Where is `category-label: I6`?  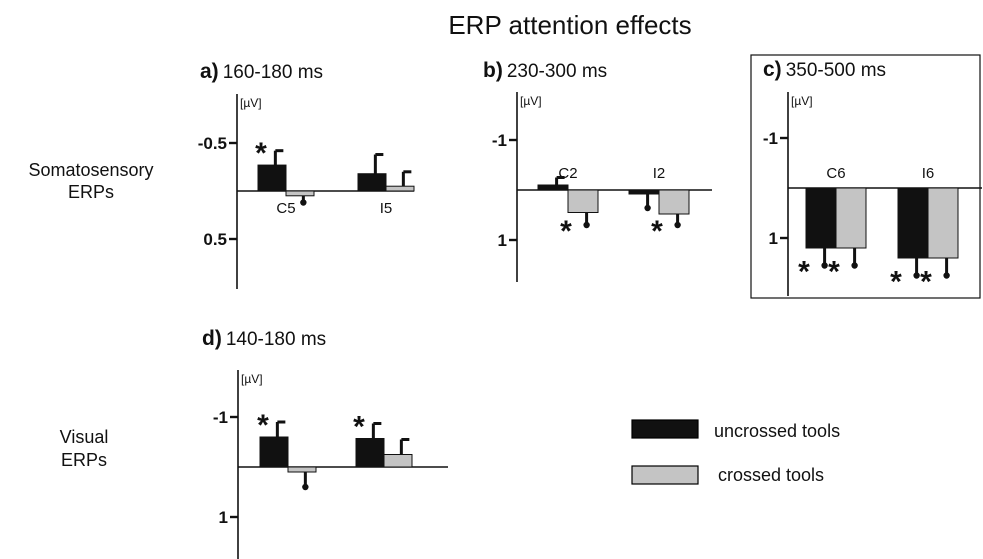 category-label: I6 is located at coordinates (928, 173).